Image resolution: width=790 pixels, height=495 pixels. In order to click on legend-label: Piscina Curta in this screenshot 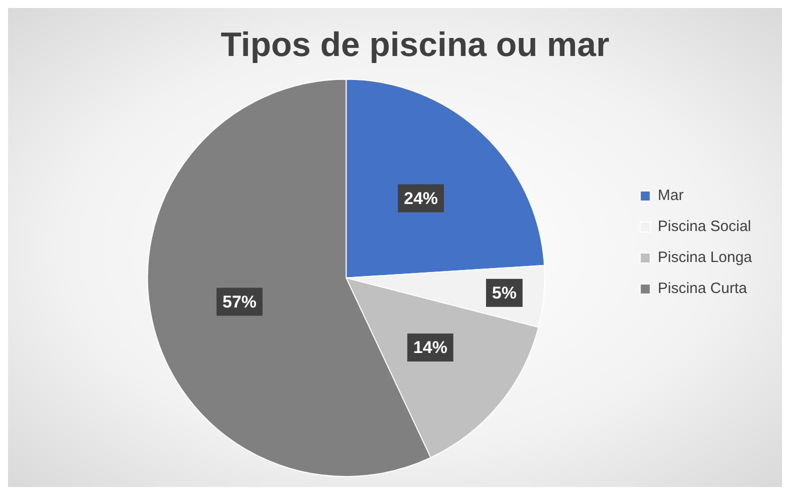, I will do `click(703, 289)`.